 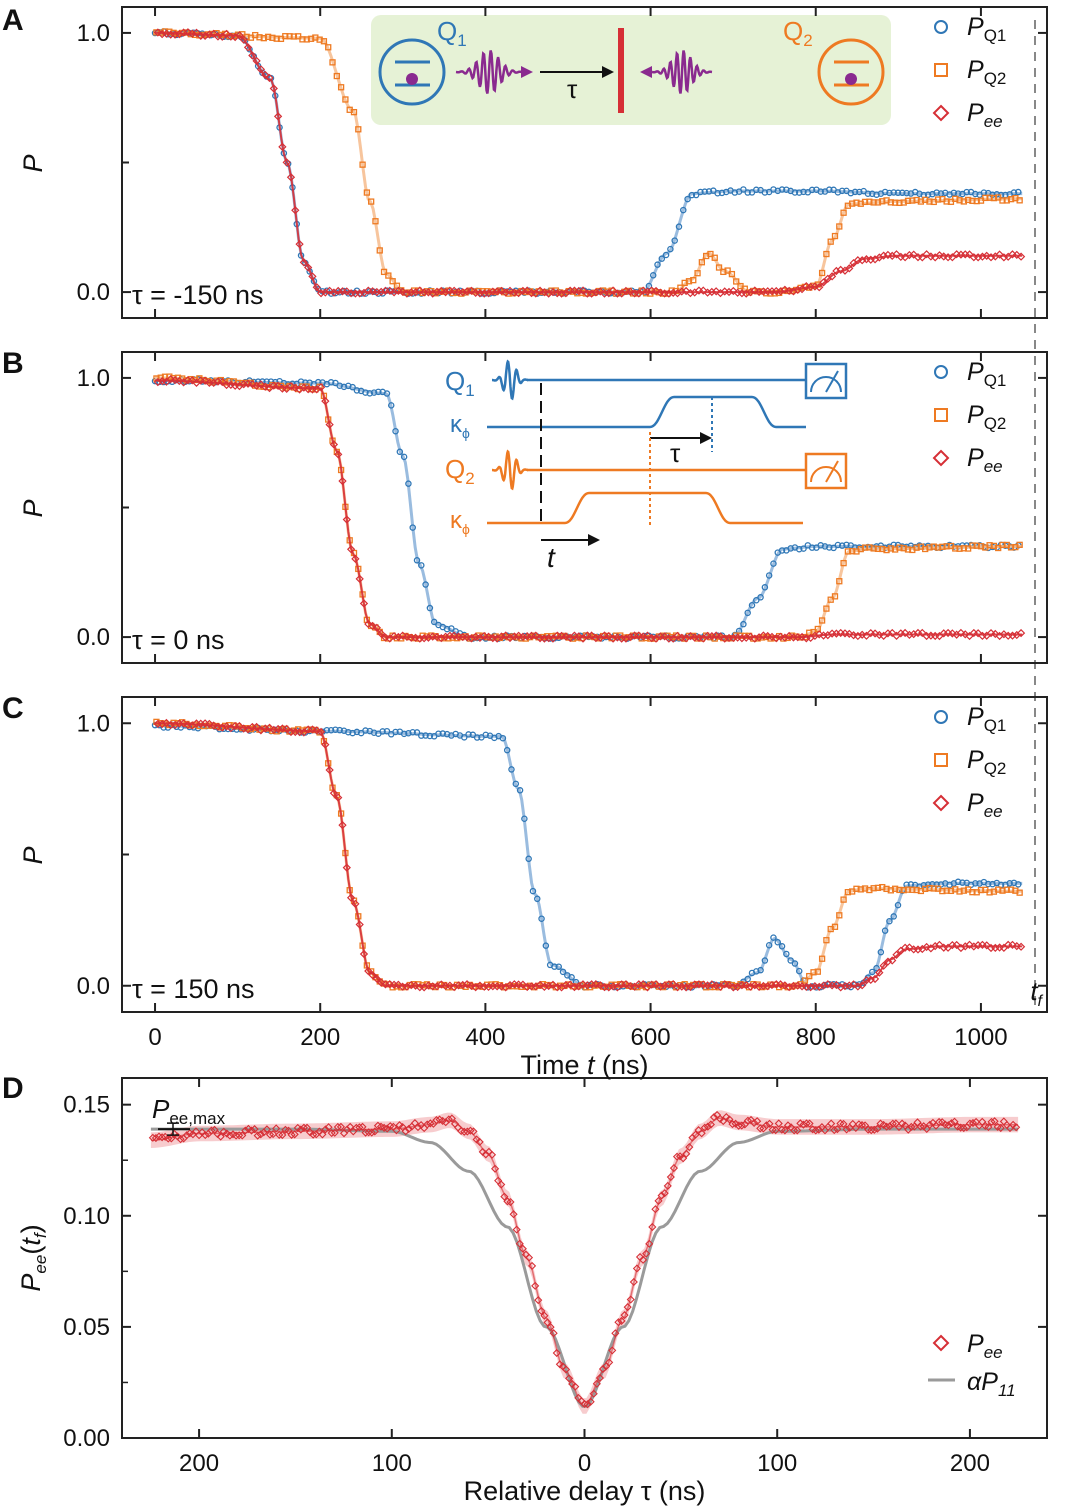 What do you see at coordinates (826, 381) in the screenshot?
I see `q1-measure-icon` at bounding box center [826, 381].